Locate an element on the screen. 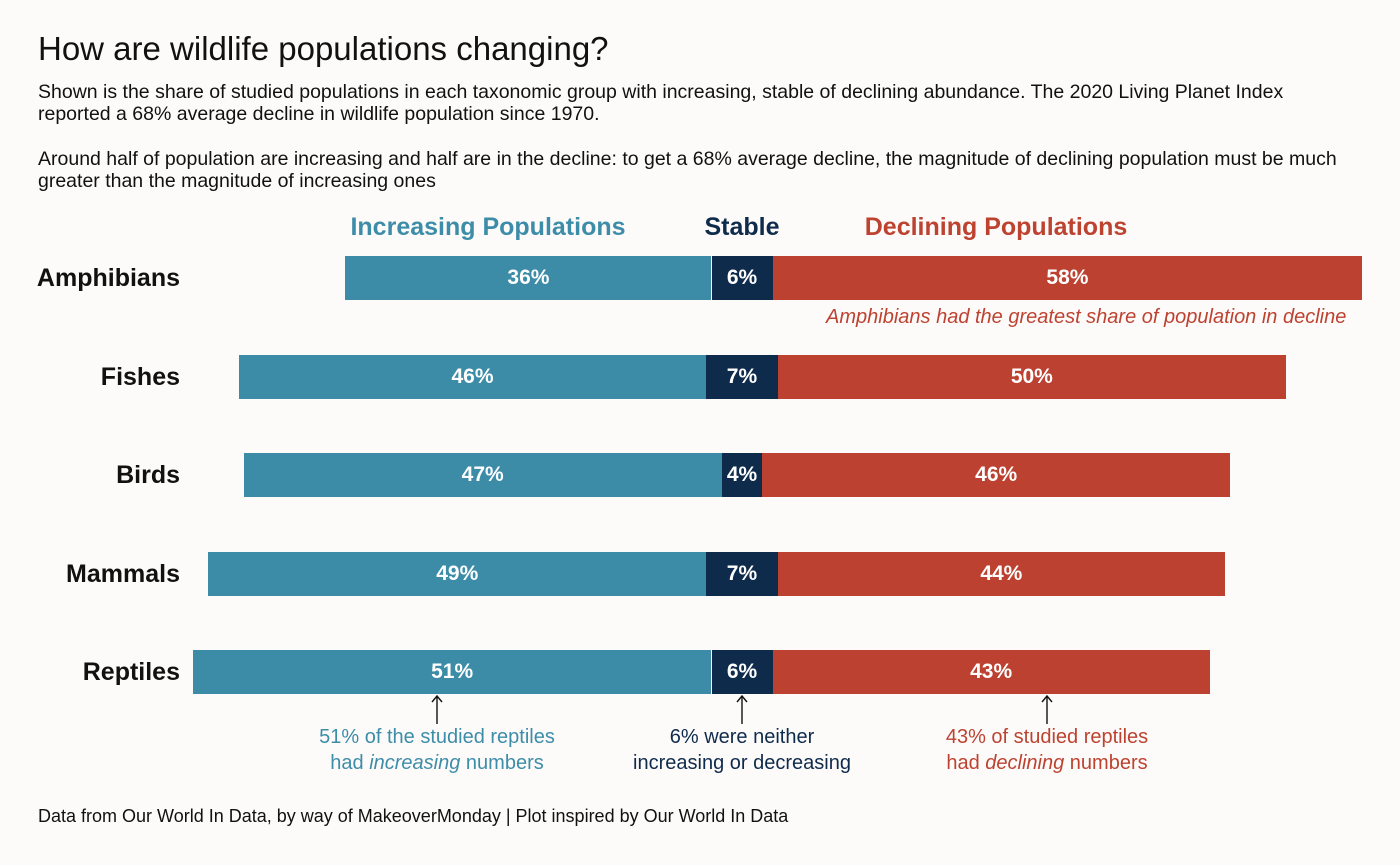 Image resolution: width=1400 pixels, height=865 pixels. bar-increasing-reptiles: 51% is located at coordinates (452, 672).